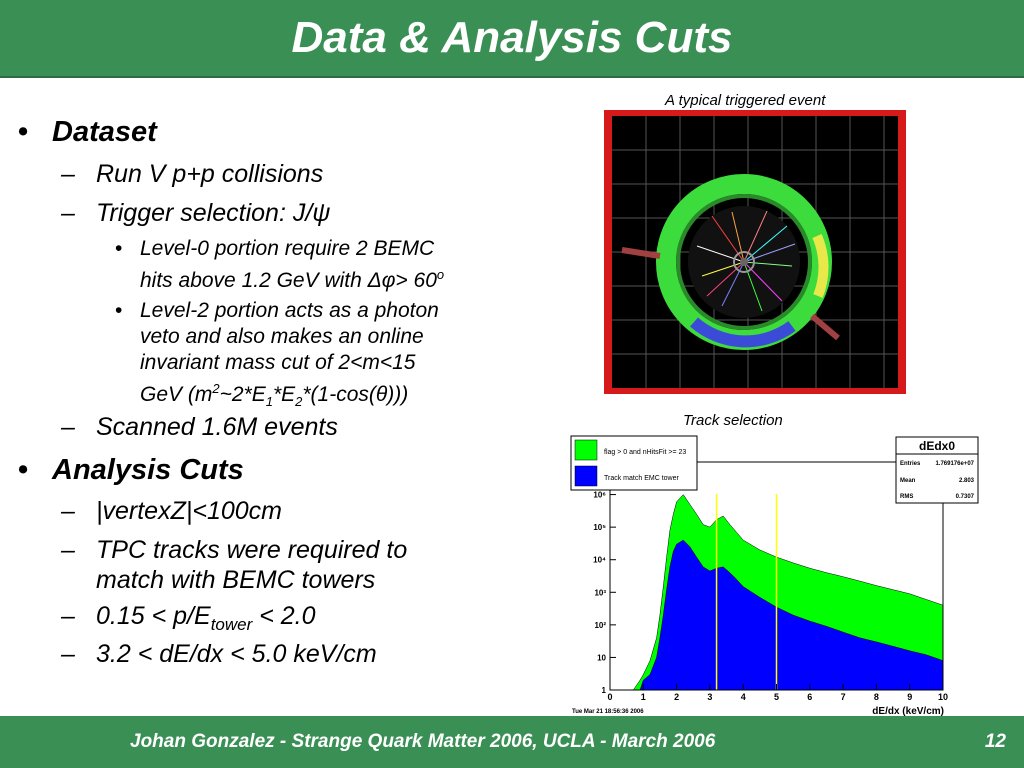 The image size is (1024, 768). I want to click on level2-line1: Level-2 portion acts as a photon, so click(289, 310).